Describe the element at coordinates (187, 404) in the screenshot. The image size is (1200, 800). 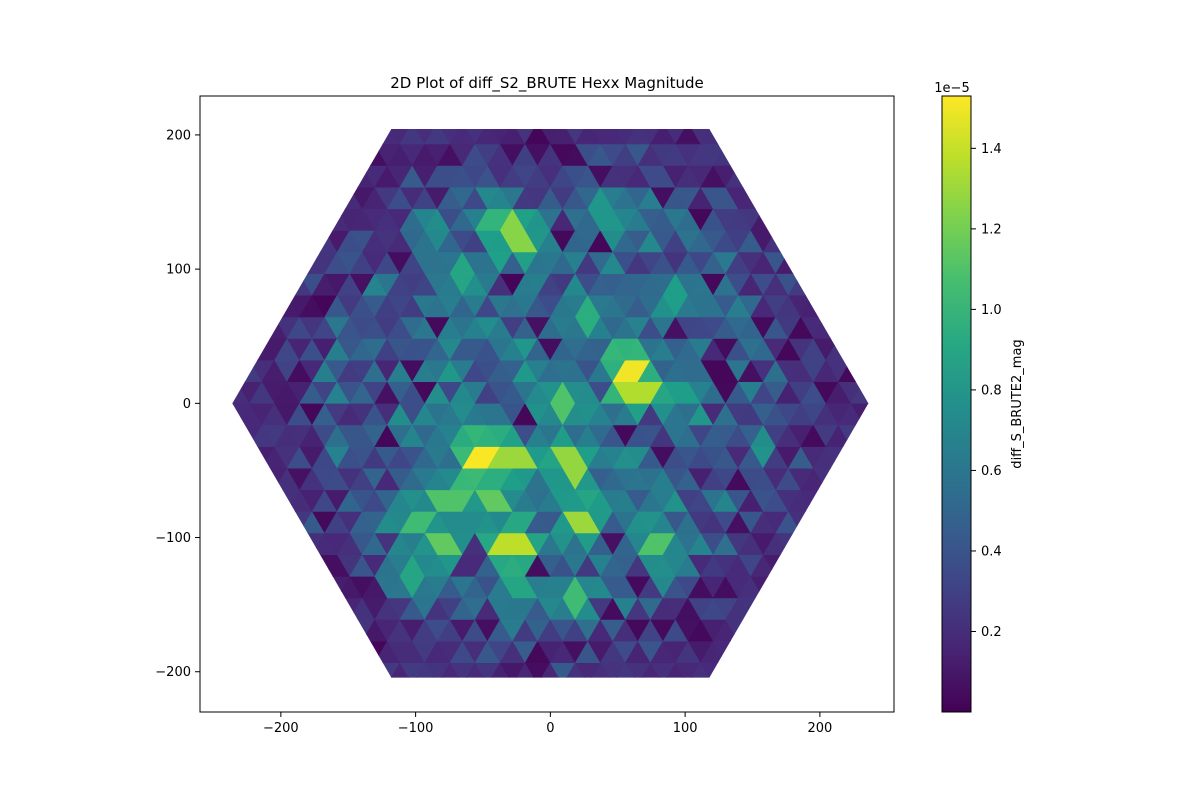
I see `y-tick-label: 0` at that location.